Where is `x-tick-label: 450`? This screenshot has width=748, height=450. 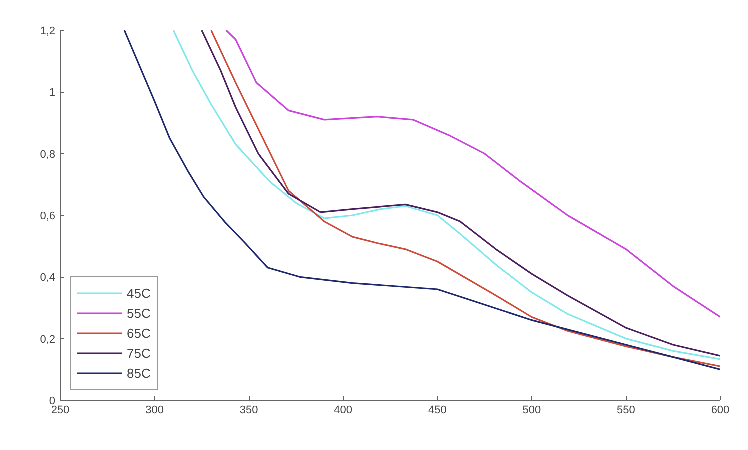
x-tick-label: 450 is located at coordinates (437, 410).